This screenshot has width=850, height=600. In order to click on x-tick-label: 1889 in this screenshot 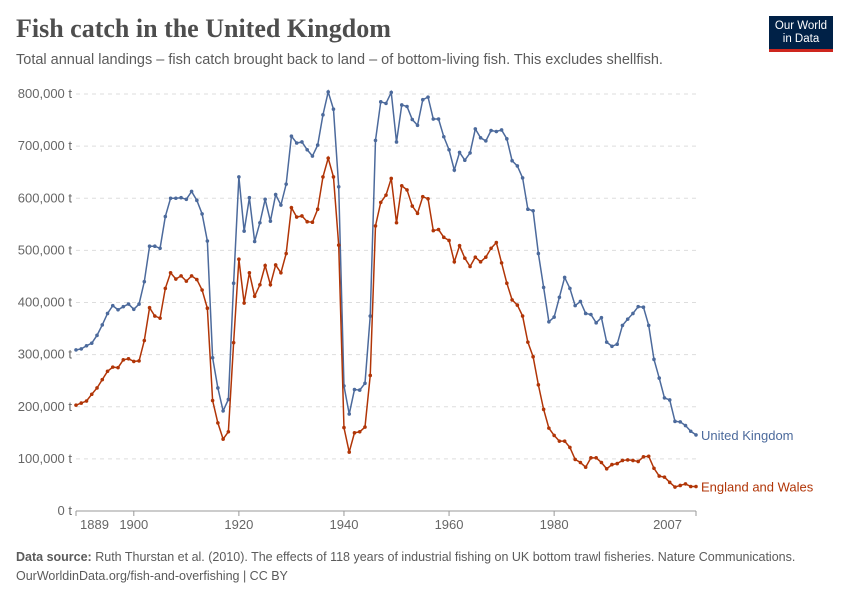, I will do `click(94, 524)`.